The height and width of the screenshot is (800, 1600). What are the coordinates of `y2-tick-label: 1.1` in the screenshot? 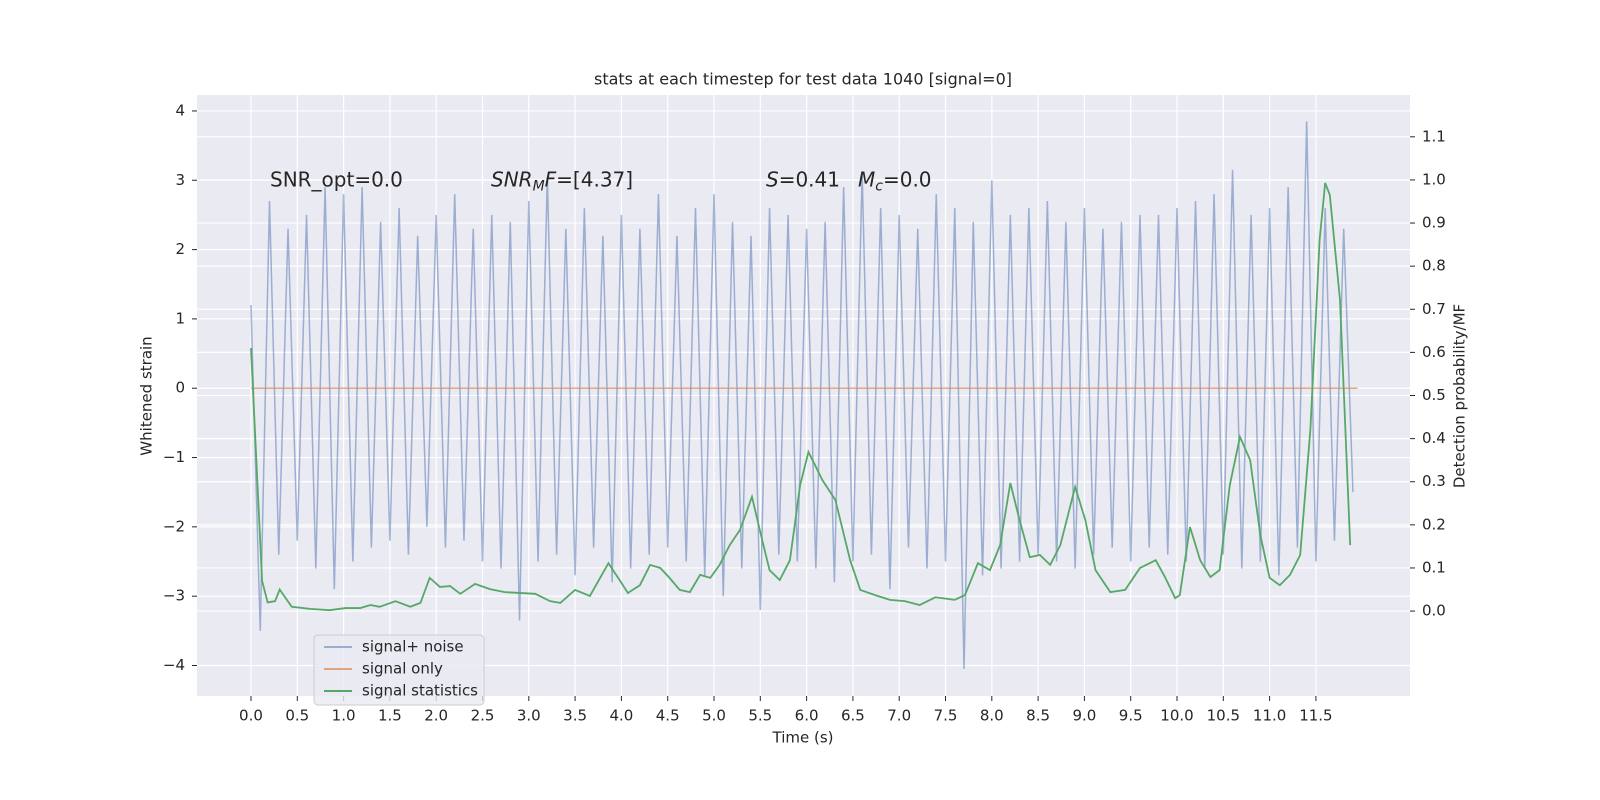 It's located at (1434, 136).